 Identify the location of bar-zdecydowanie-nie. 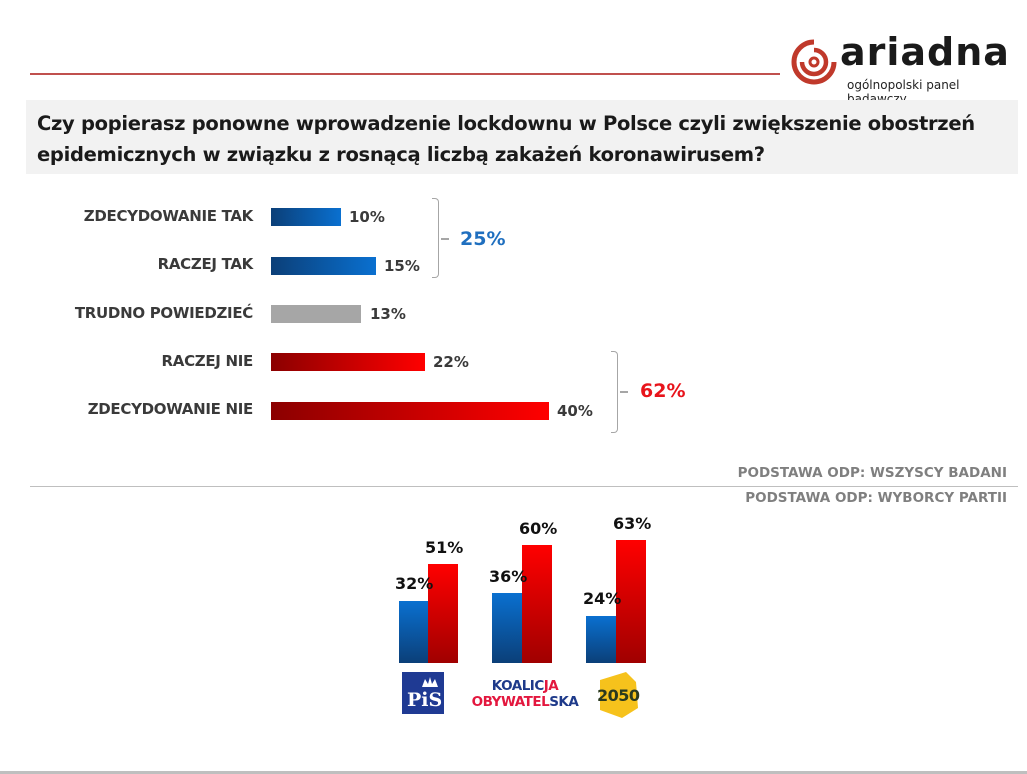
(410, 411).